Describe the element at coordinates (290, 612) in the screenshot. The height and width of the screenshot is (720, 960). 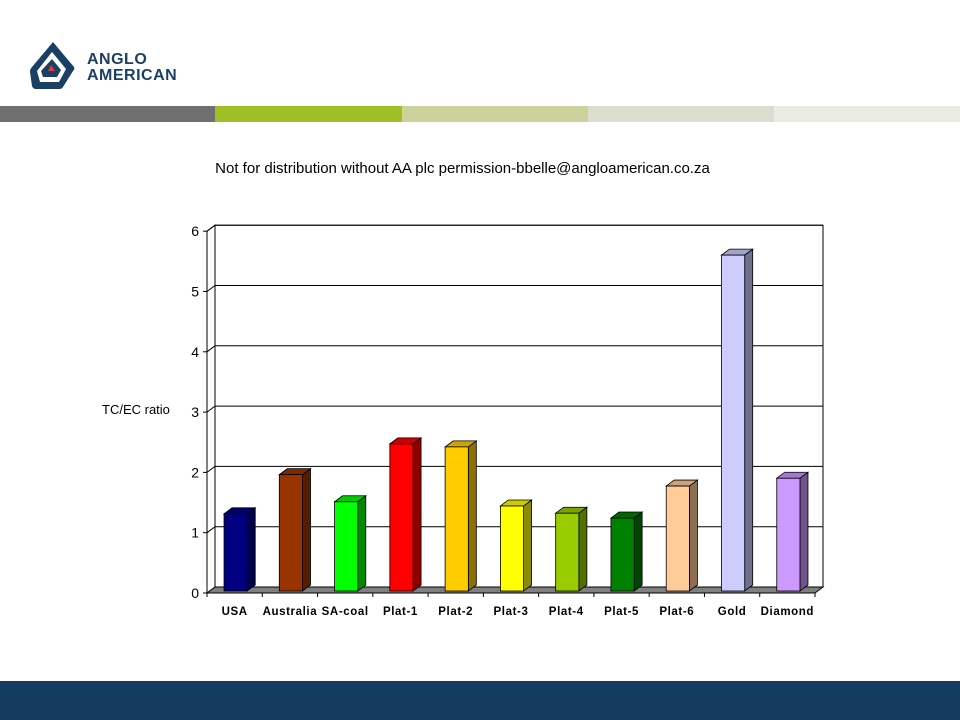
I see `x-tick-label: Australia` at that location.